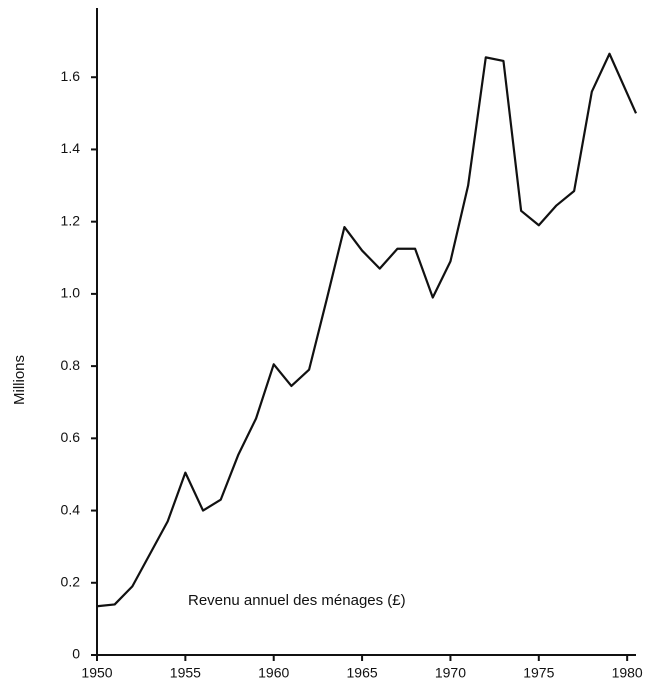 The width and height of the screenshot is (646, 690). Describe the element at coordinates (71, 509) in the screenshot. I see `y-tick-label: 0.4` at that location.